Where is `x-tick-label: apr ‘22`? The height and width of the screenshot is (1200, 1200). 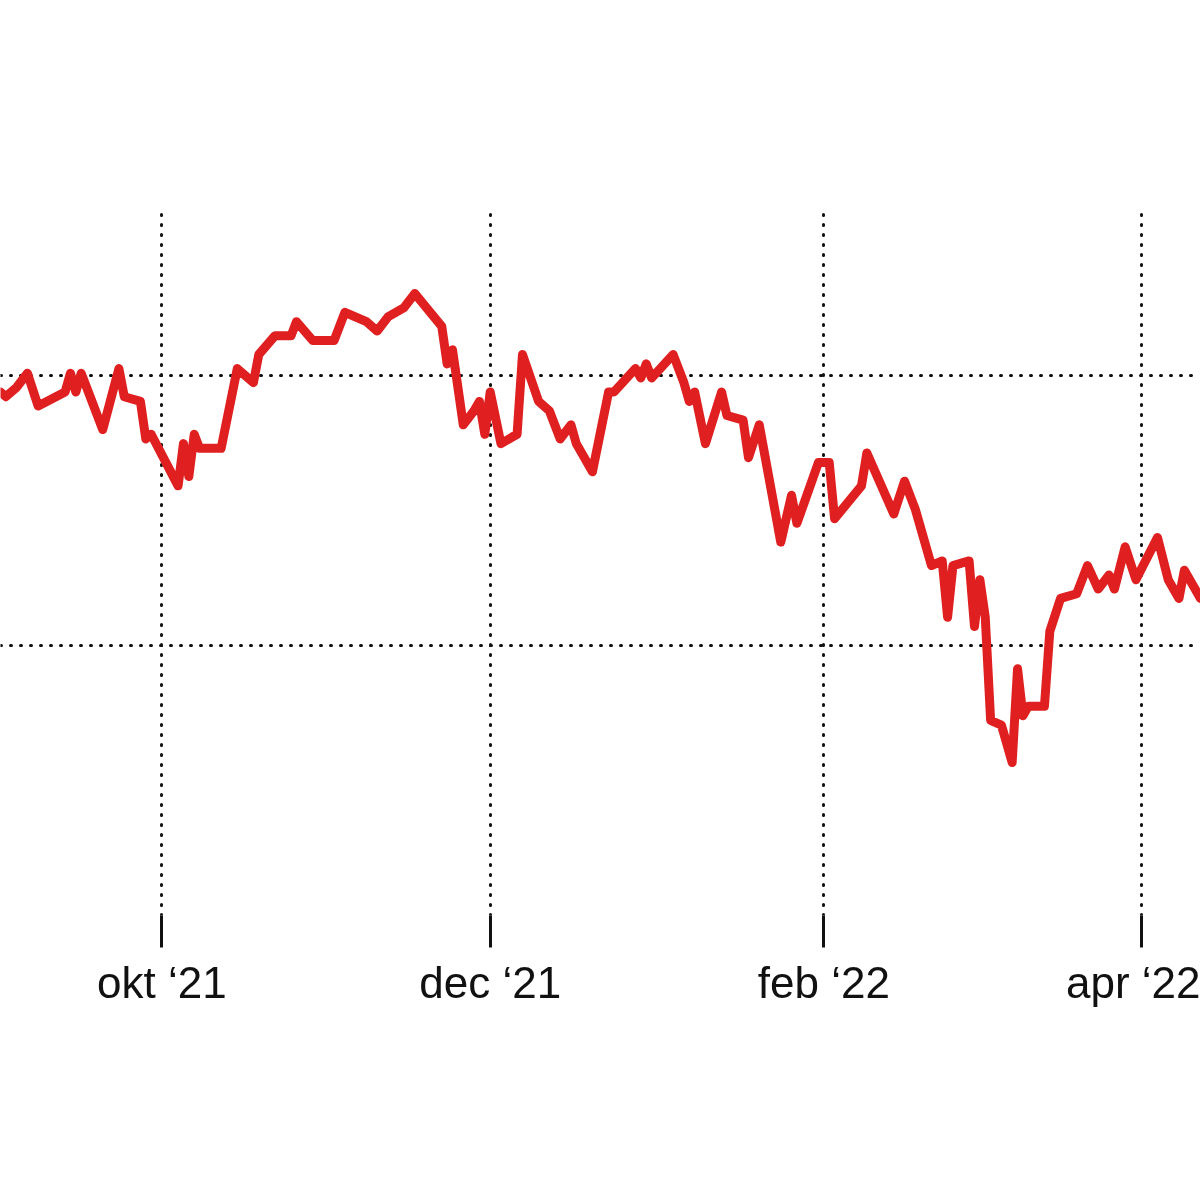 x-tick-label: apr ‘22 is located at coordinates (1132, 982).